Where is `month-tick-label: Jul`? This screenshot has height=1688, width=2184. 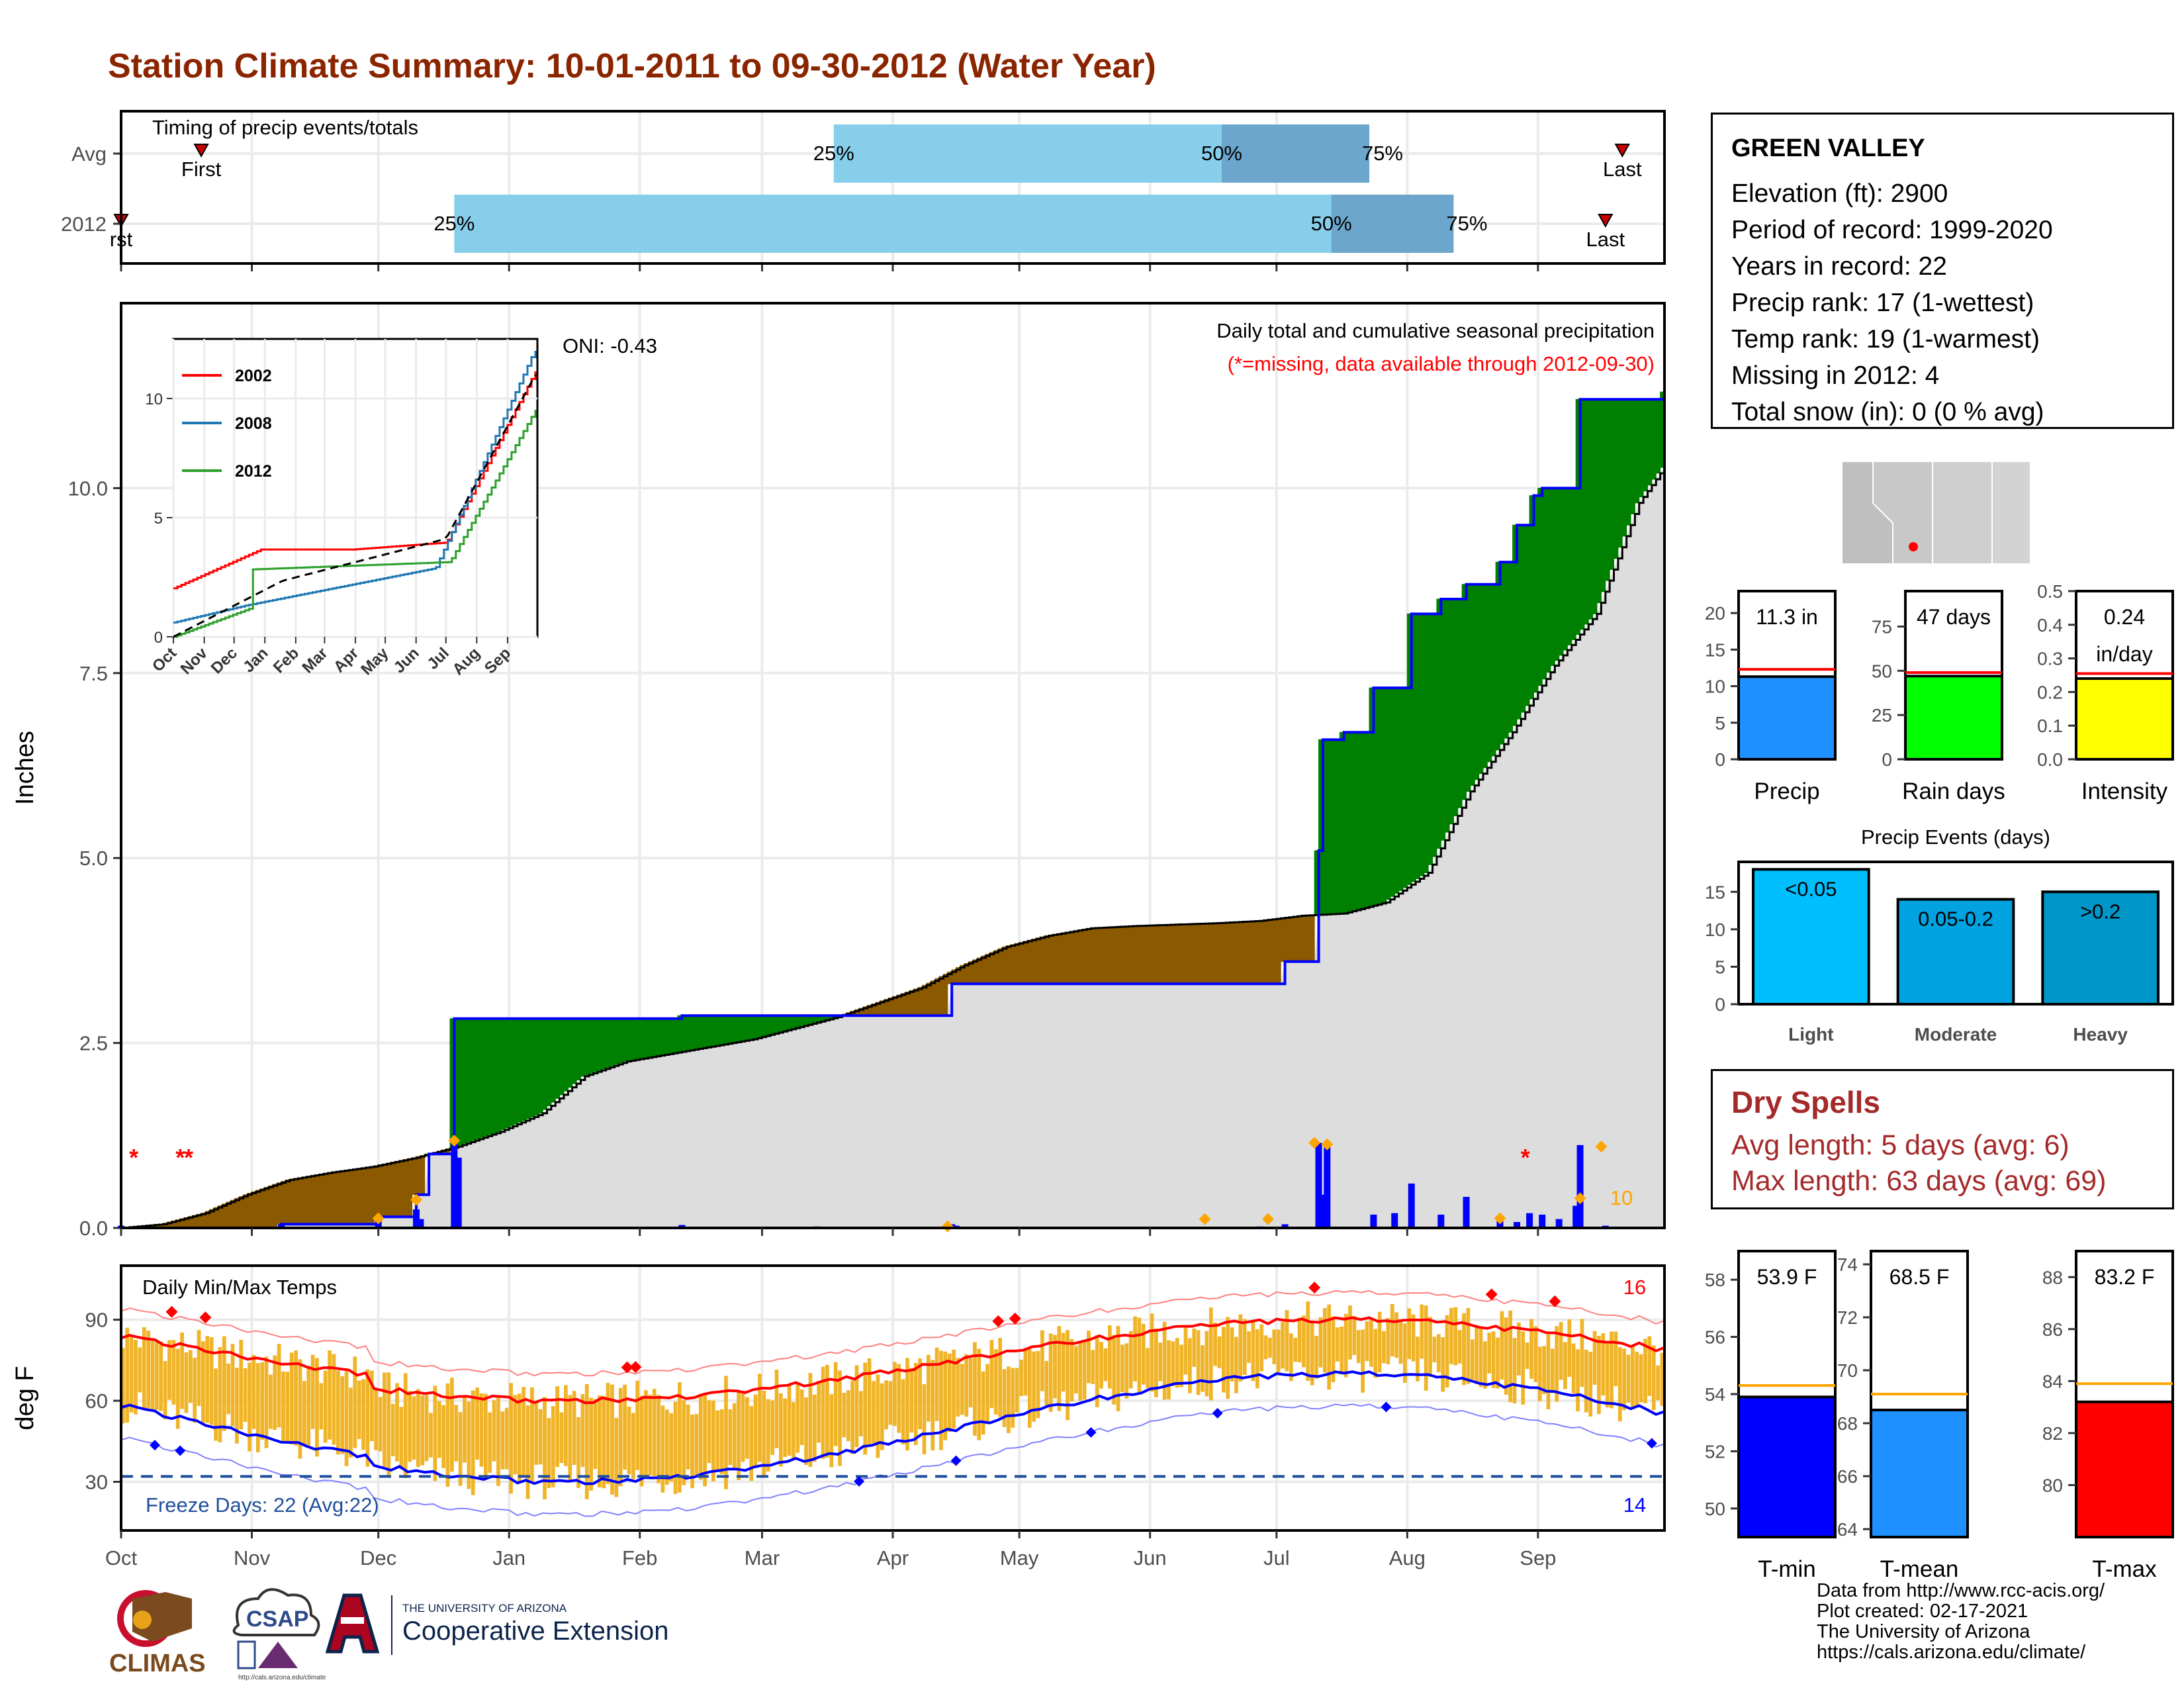 month-tick-label: Jul is located at coordinates (1277, 1558).